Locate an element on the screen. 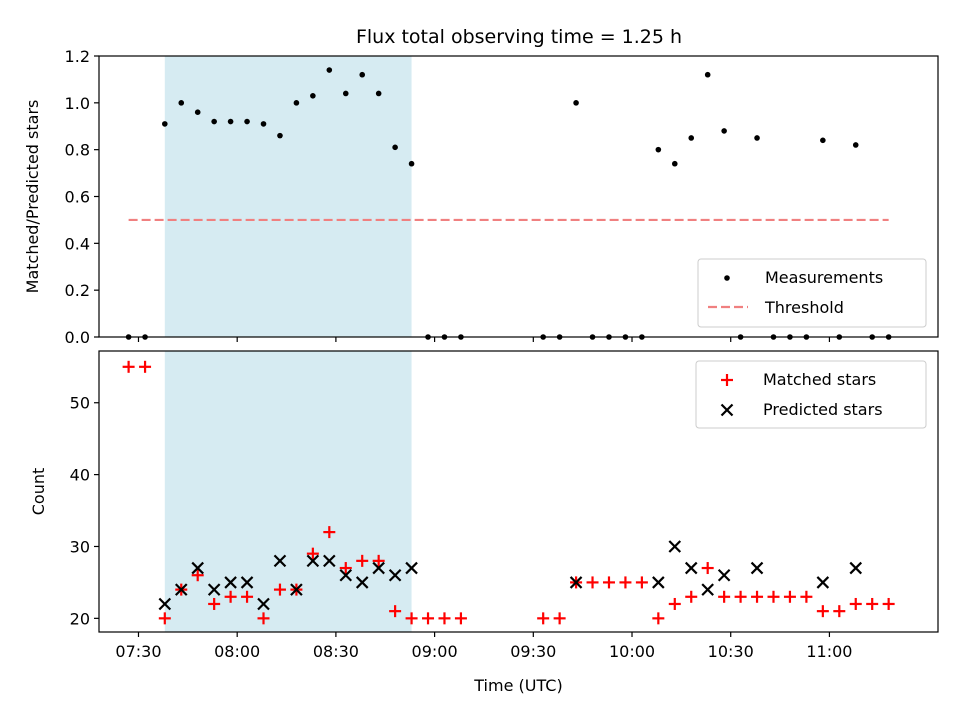  legend-marker-measurements is located at coordinates (727, 278).